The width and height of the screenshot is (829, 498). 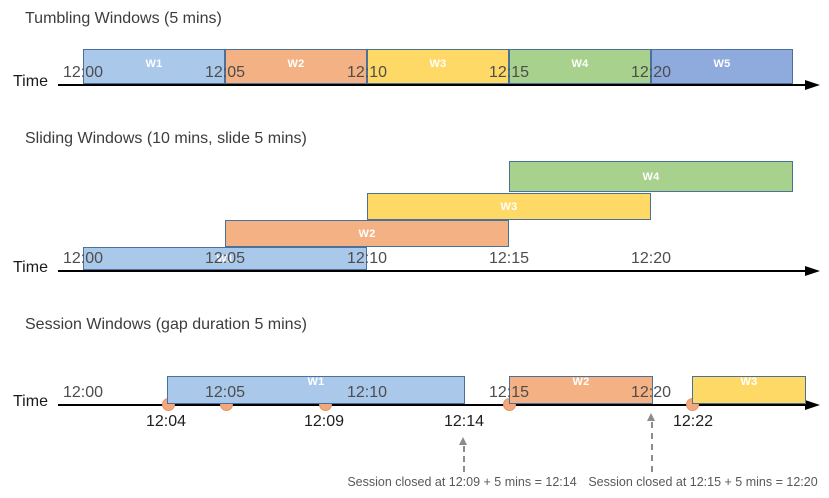 I want to click on window-label: W5, so click(x=722, y=63).